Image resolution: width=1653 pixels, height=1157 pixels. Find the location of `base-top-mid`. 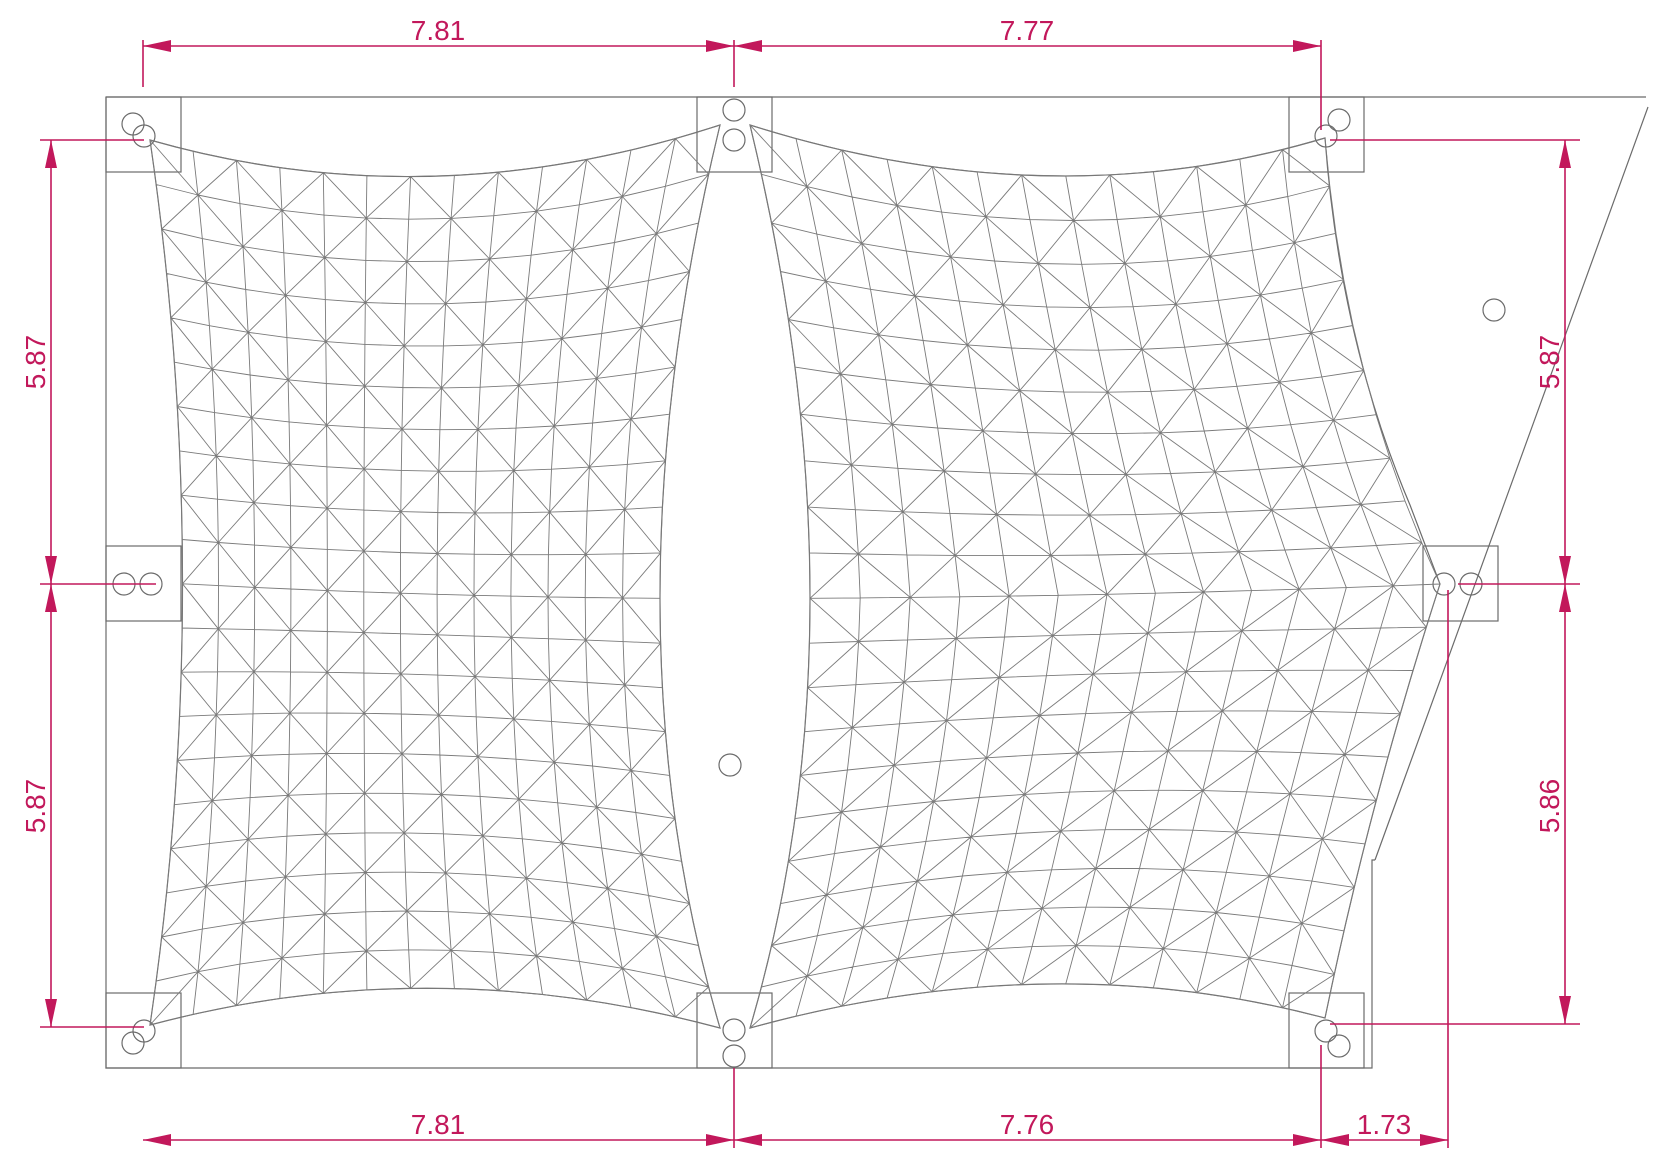

base-top-mid is located at coordinates (734, 134).